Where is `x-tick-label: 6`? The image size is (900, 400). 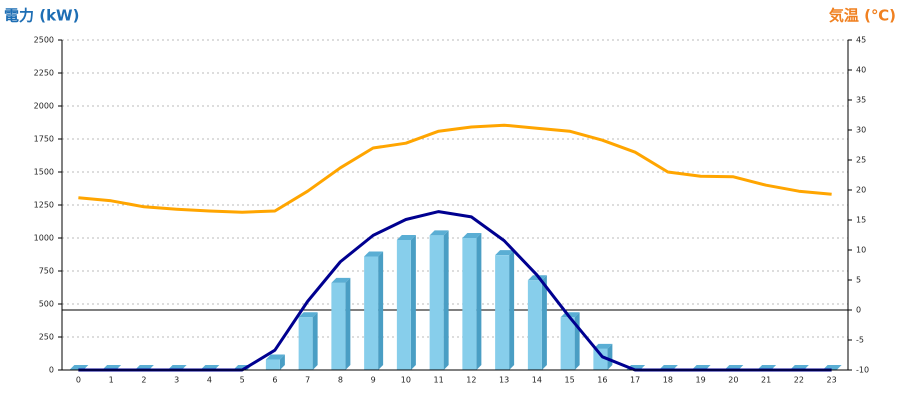 x-tick-label: 6 is located at coordinates (274, 380).